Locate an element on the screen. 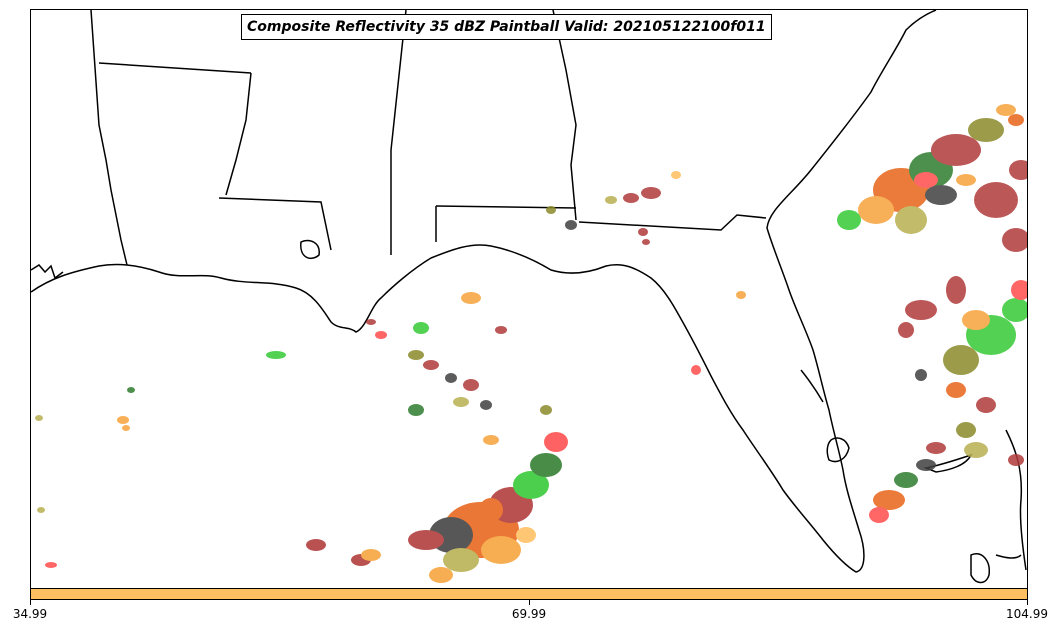 The height and width of the screenshot is (633, 1062). colorbar-tick-mid is located at coordinates (529, 602).